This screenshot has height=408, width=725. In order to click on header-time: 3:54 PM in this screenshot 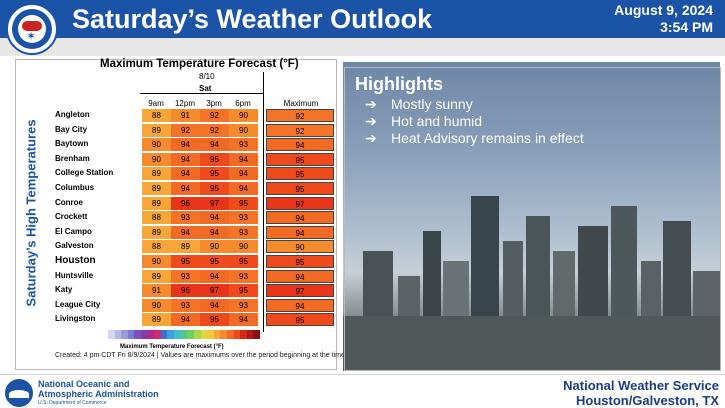, I will do `click(686, 27)`.